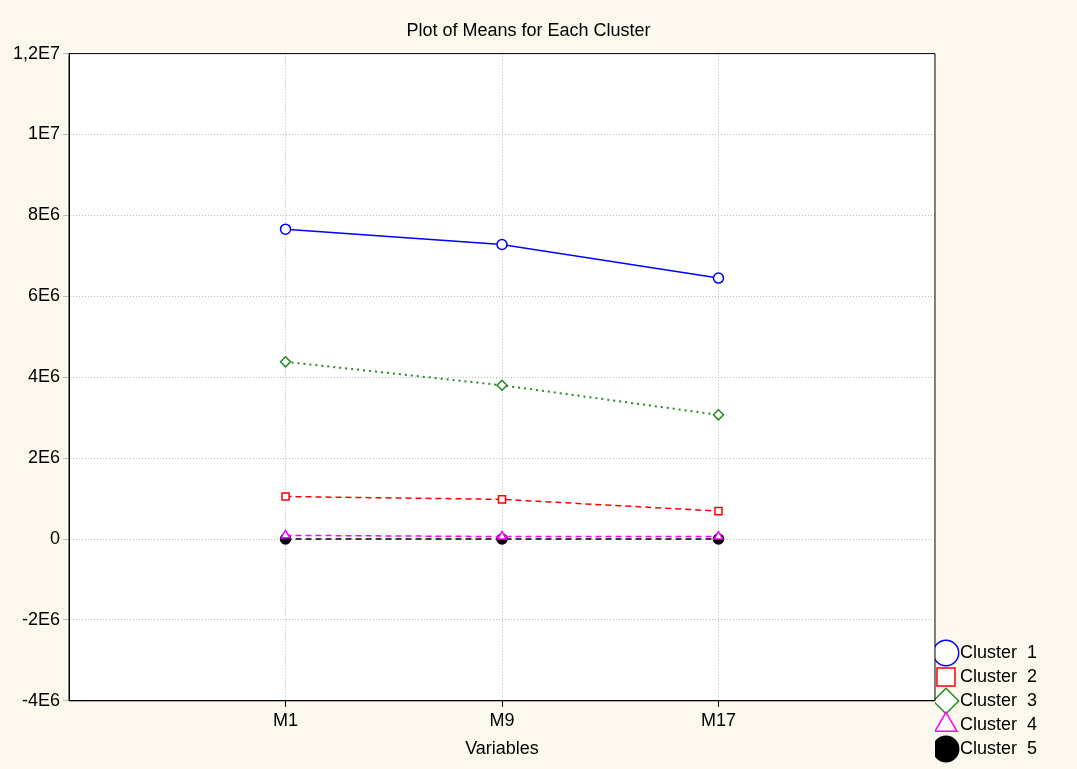 Image resolution: width=1077 pixels, height=769 pixels. I want to click on chart-title: Plot of Means for Each Cluster, so click(528, 29).